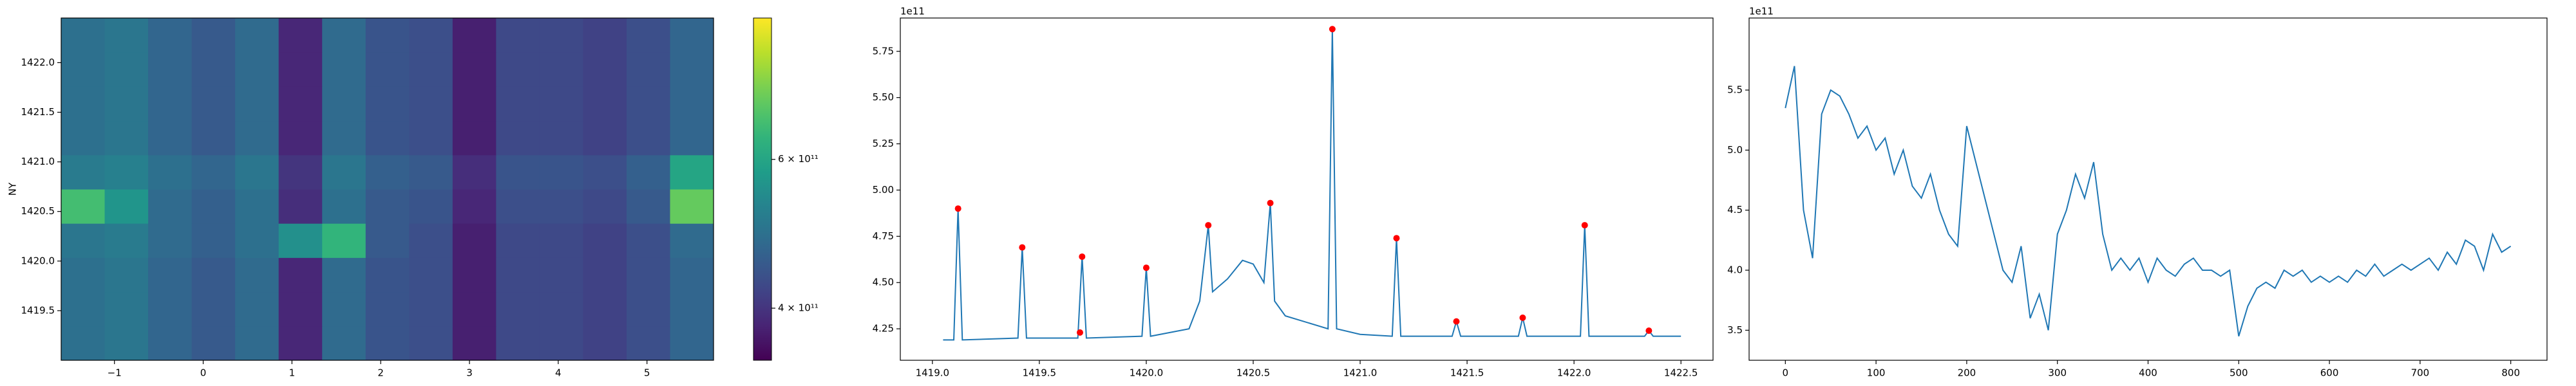 This screenshot has height=386, width=2576. Describe the element at coordinates (1735, 150) in the screenshot. I see `y-tick-label: 5.0` at that location.